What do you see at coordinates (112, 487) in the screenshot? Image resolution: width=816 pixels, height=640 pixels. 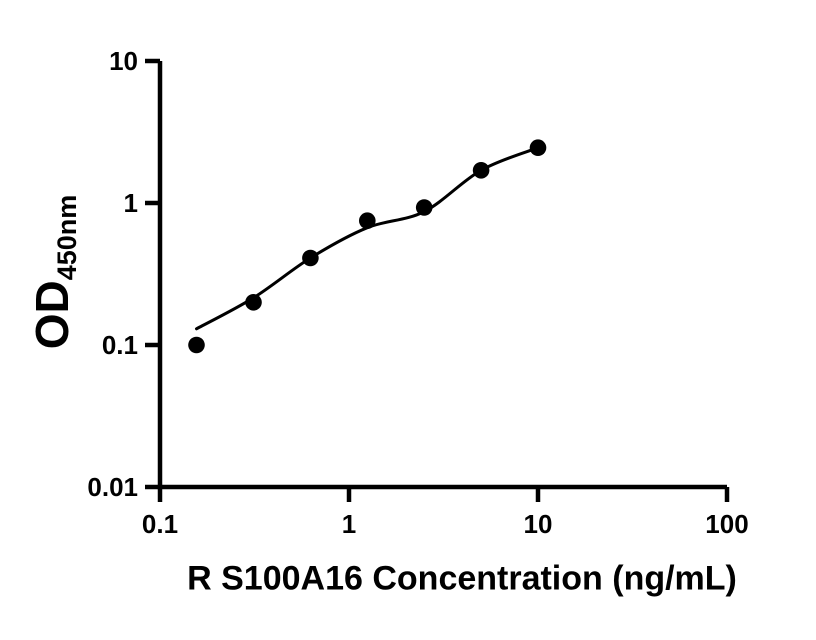 I see `y-tick-label: 0.01` at bounding box center [112, 487].